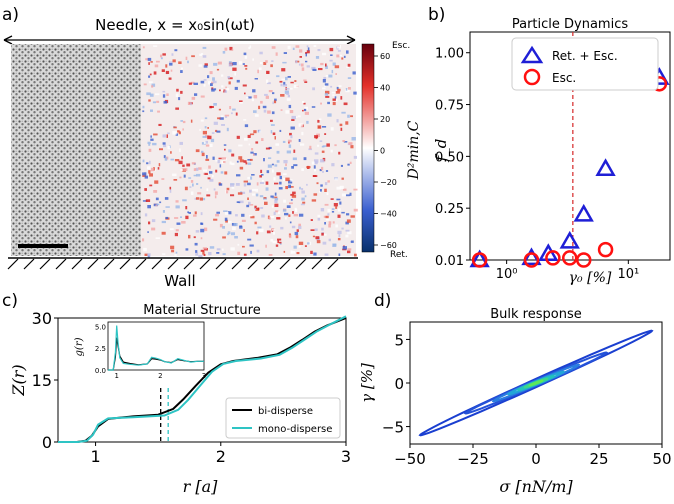  I want to click on marker-ret-esc, so click(569, 239).